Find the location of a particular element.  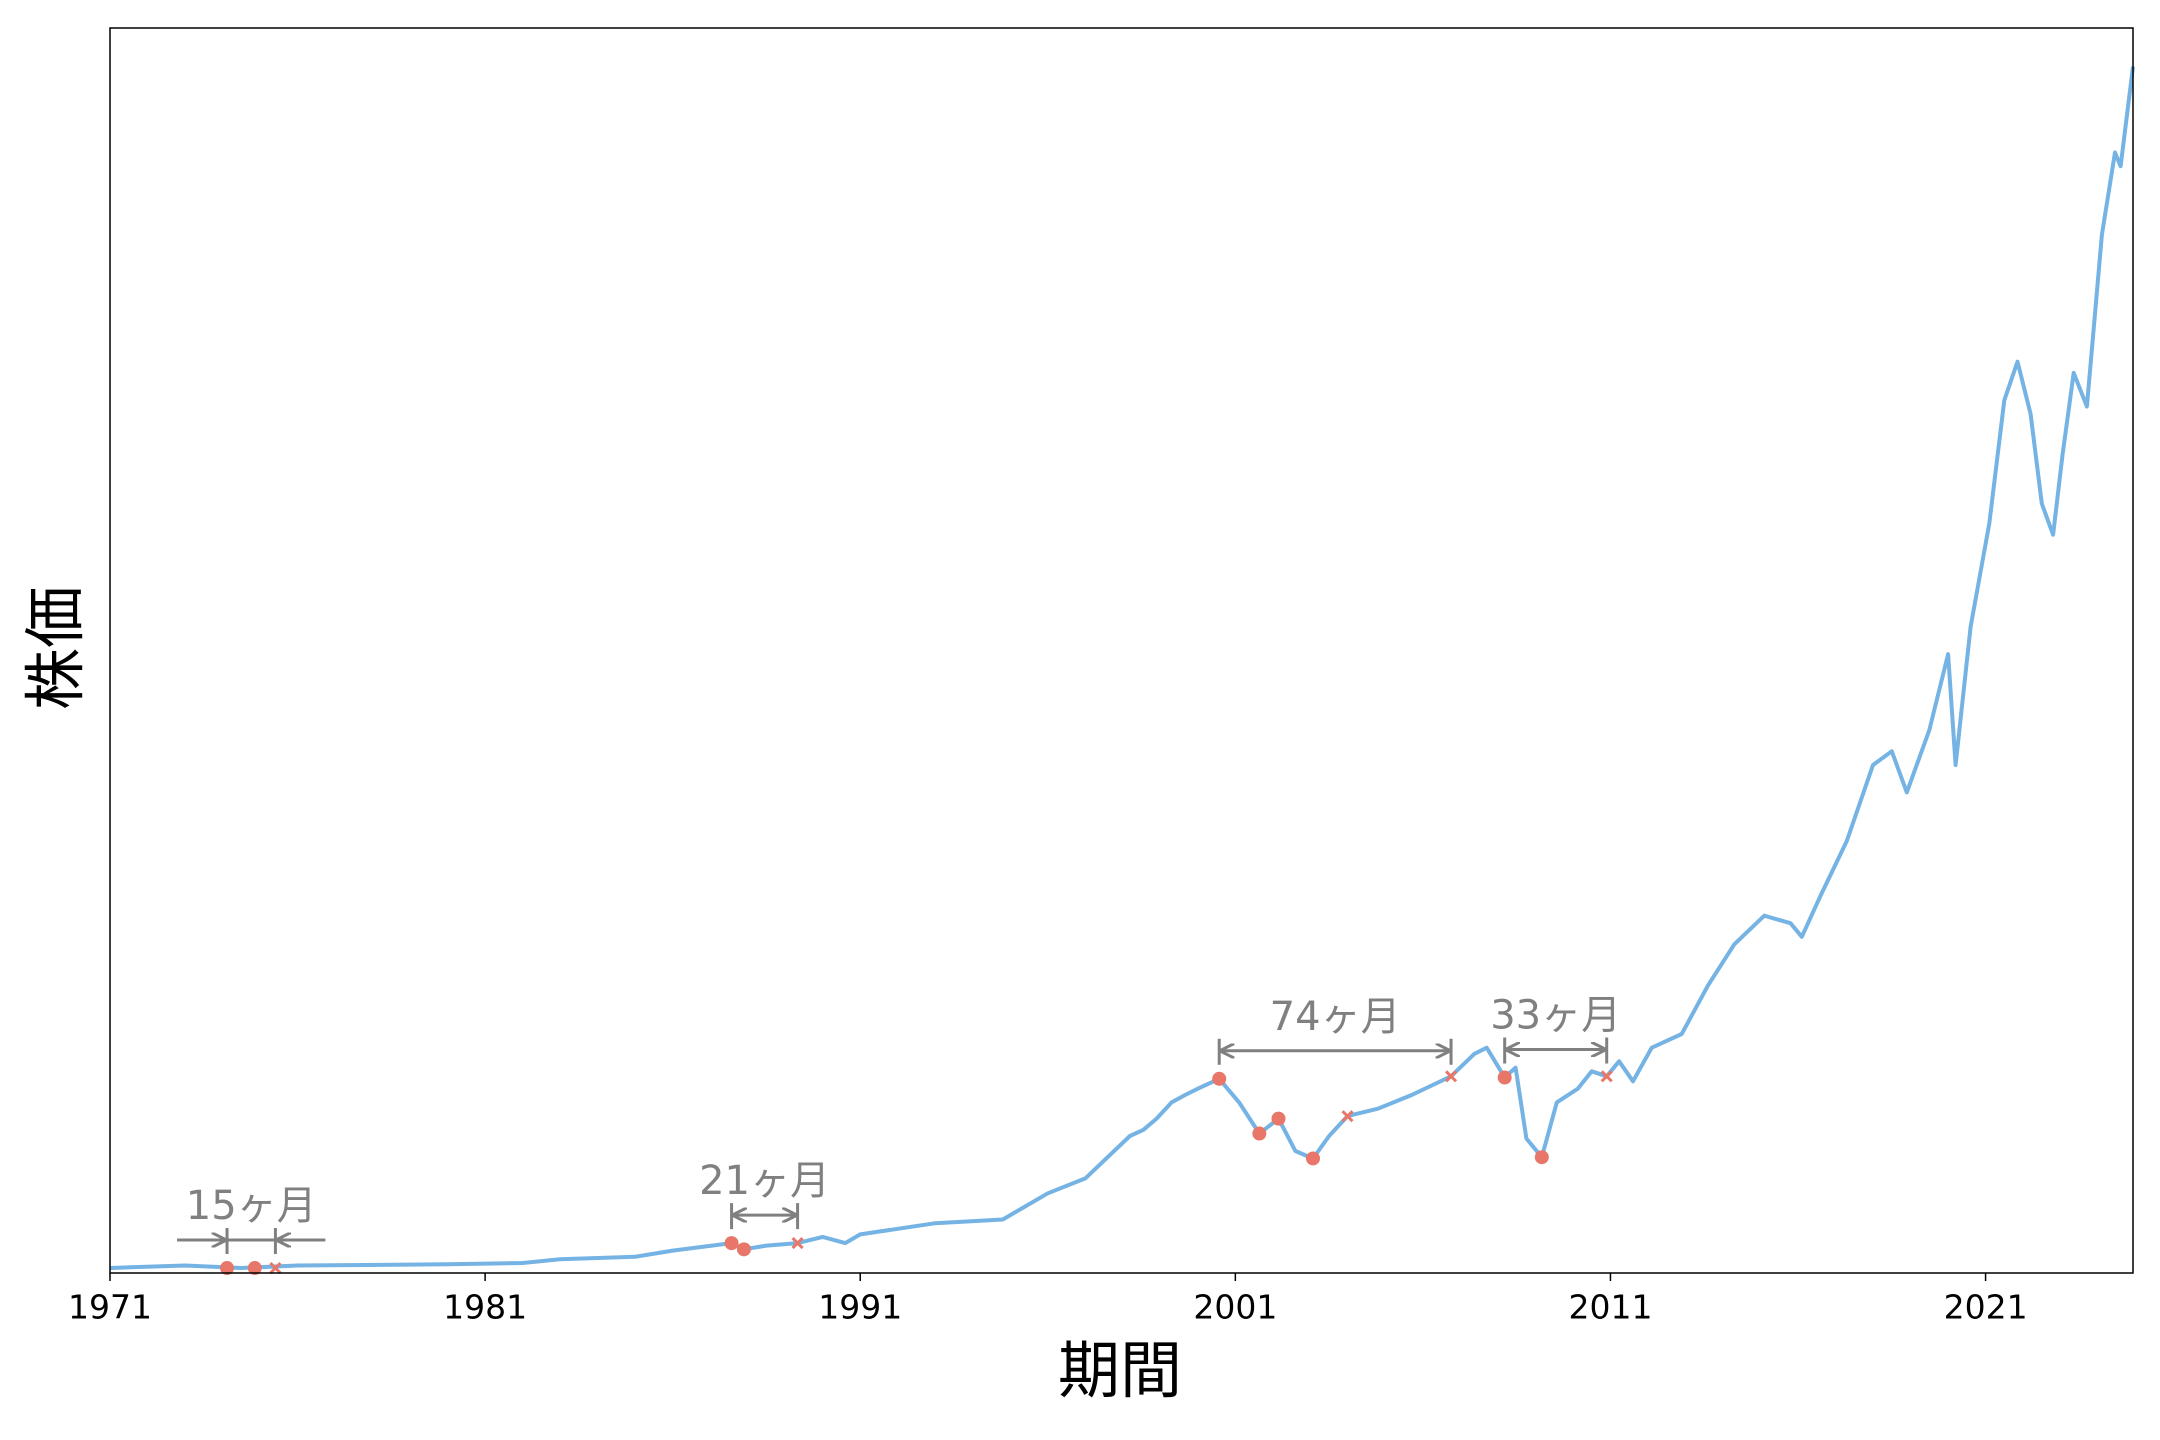

period-label: 33ヶ月 is located at coordinates (1555, 1016).